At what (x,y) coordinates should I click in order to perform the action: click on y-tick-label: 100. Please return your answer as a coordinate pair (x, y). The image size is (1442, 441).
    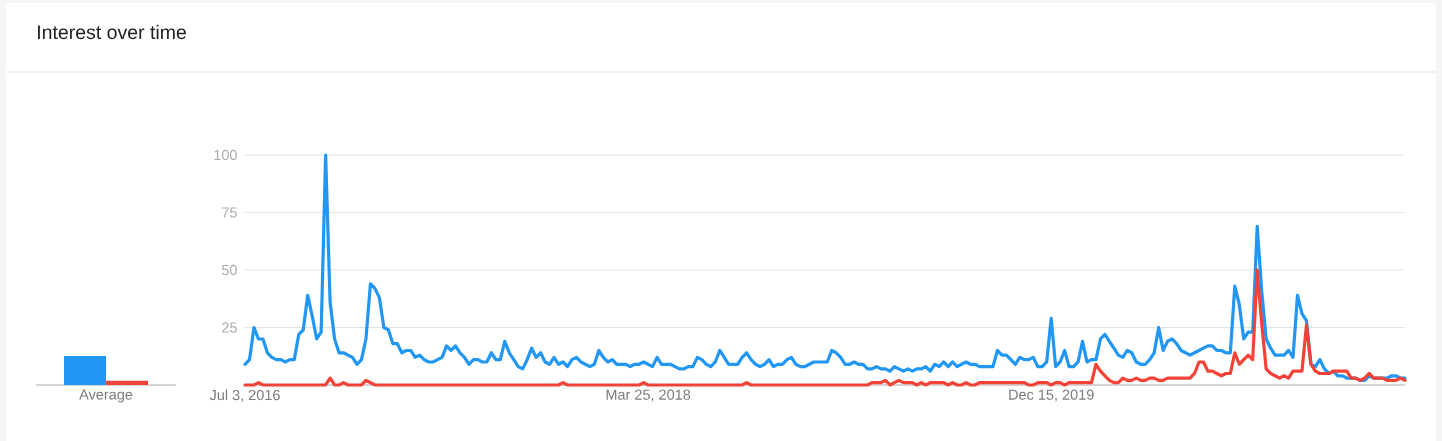
    Looking at the image, I should click on (225, 155).